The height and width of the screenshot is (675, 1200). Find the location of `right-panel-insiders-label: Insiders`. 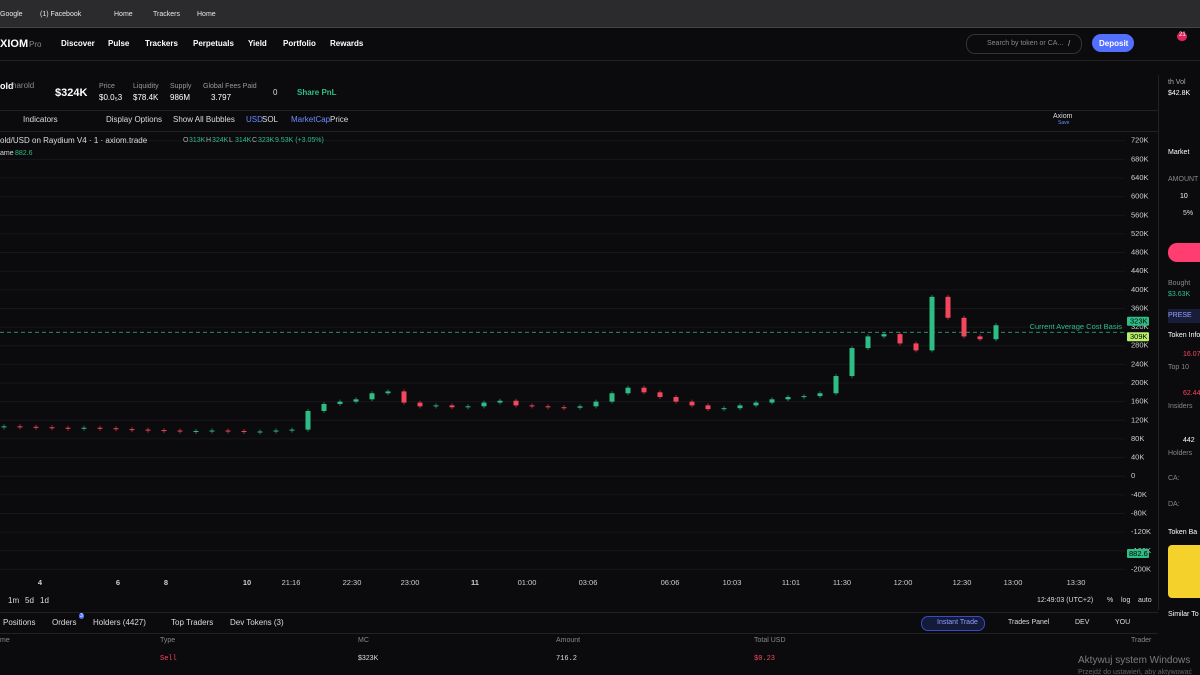

right-panel-insiders-label: Insiders is located at coordinates (1180, 406).